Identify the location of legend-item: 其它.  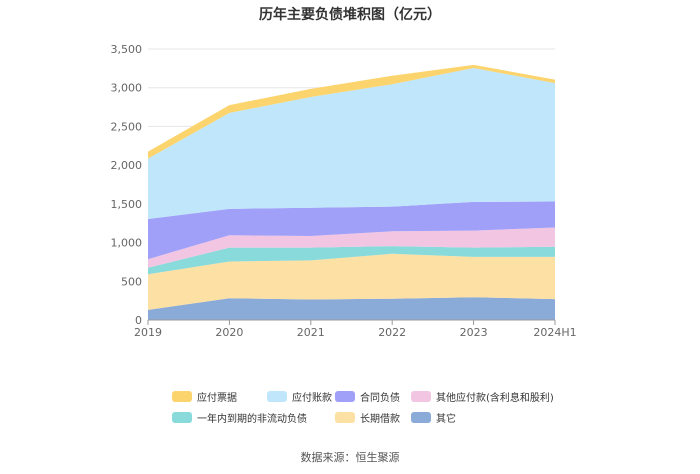
(433, 417).